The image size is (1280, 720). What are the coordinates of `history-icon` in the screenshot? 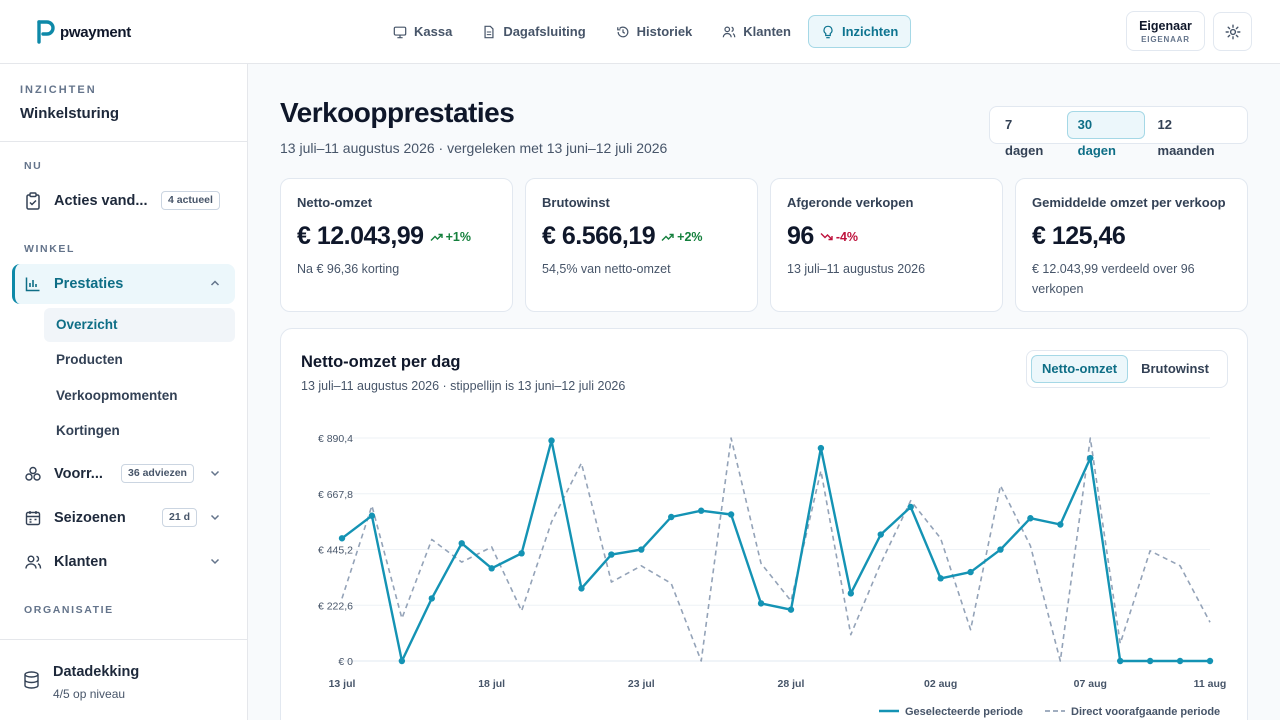 It's located at (622, 31).